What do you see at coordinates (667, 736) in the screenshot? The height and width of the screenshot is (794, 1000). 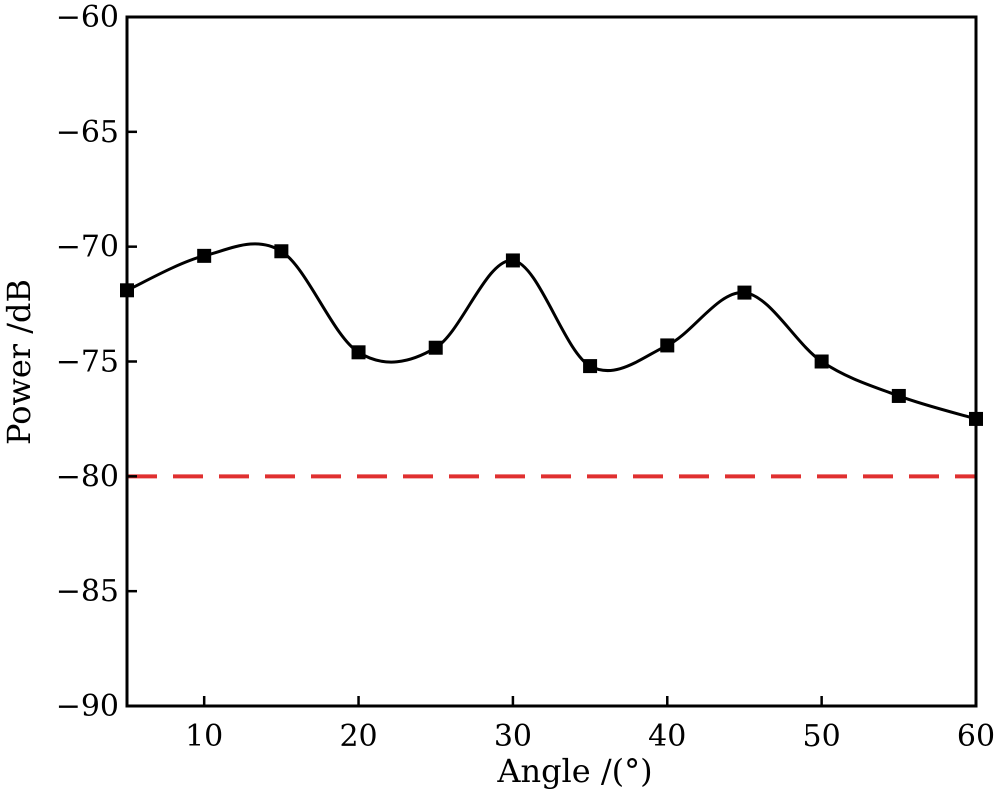 I see `x-tick-label: 40` at bounding box center [667, 736].